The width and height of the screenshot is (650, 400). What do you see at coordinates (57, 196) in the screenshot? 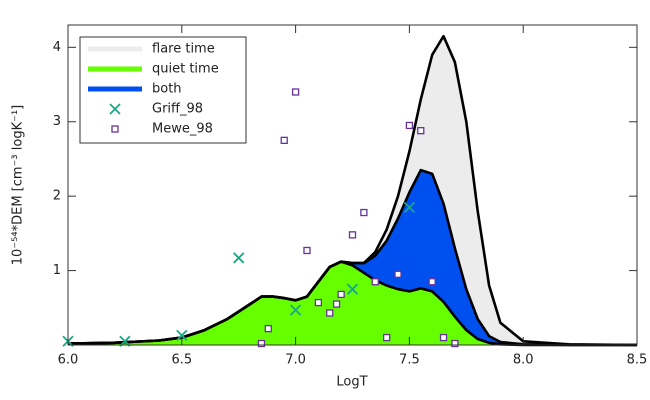
I see `y-tick-label: 2` at bounding box center [57, 196].